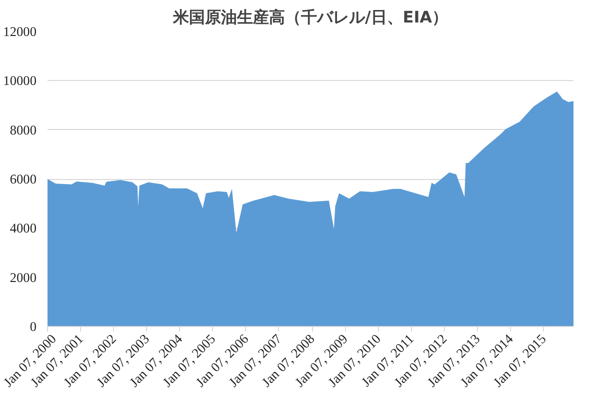 Image resolution: width=603 pixels, height=398 pixels. Describe the element at coordinates (23, 130) in the screenshot. I see `y-tick-label: 8000` at that location.